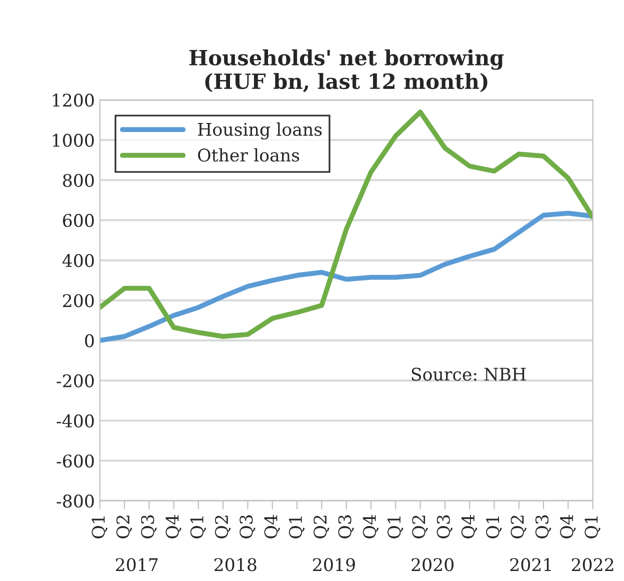 This screenshot has height=581, width=624. Describe the element at coordinates (75, 461) in the screenshot. I see `y-tick-label: -600` at that location.